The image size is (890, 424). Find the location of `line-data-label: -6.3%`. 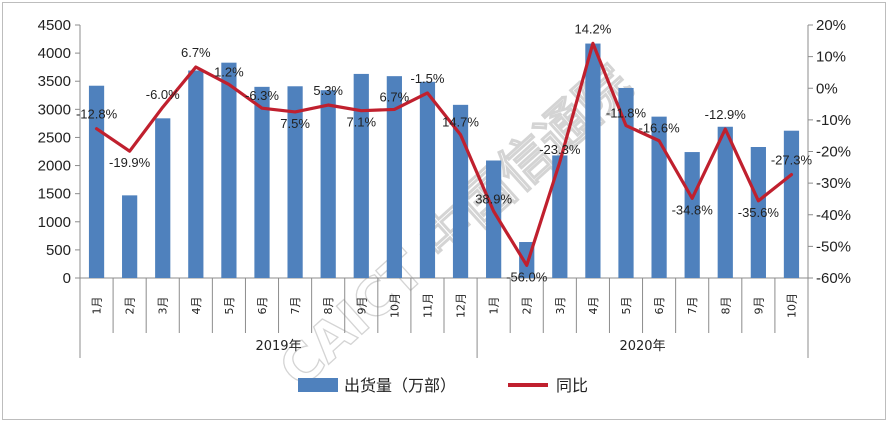

line-data-label: -6.3% is located at coordinates (262, 95).